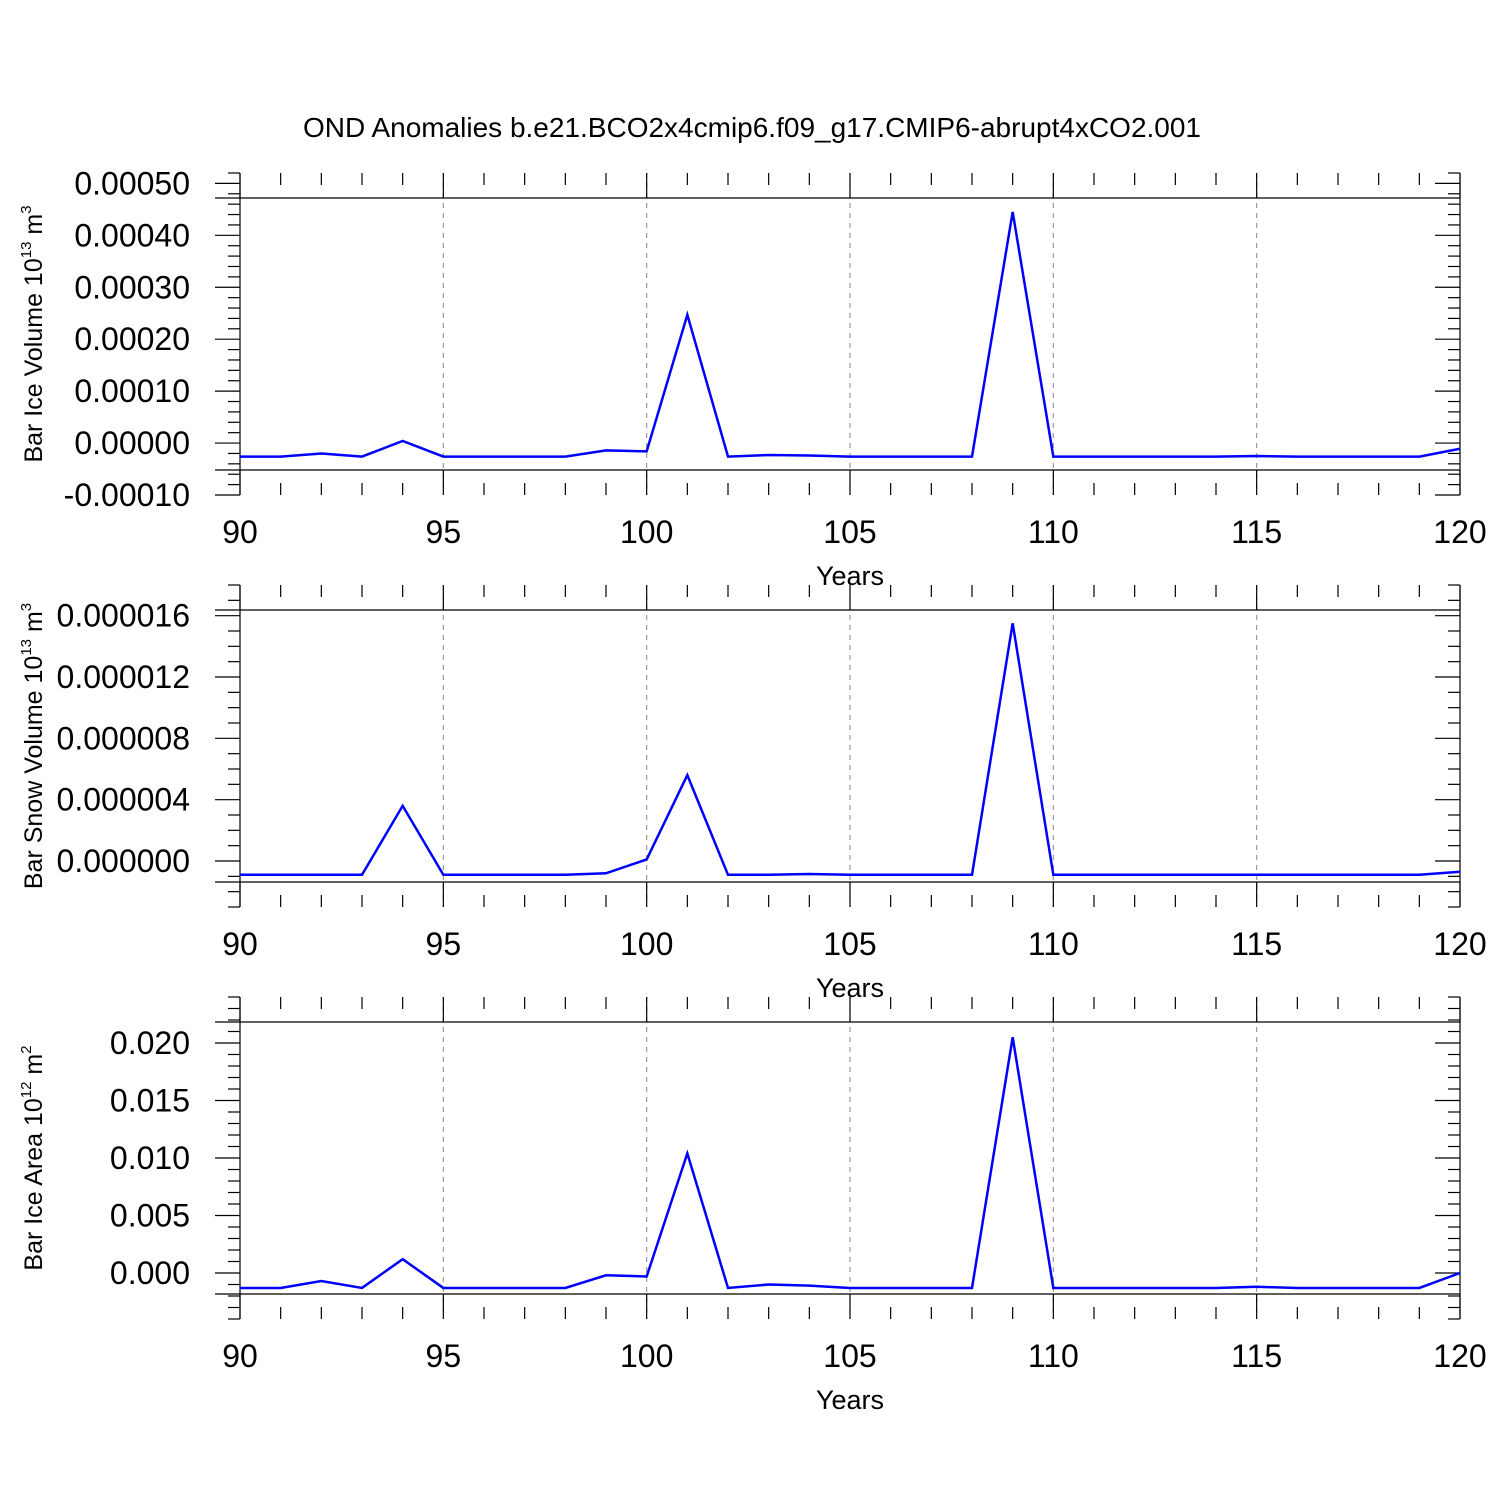 The width and height of the screenshot is (1500, 1500). What do you see at coordinates (123, 677) in the screenshot?
I see `y-tick-label: 0.000012` at bounding box center [123, 677].